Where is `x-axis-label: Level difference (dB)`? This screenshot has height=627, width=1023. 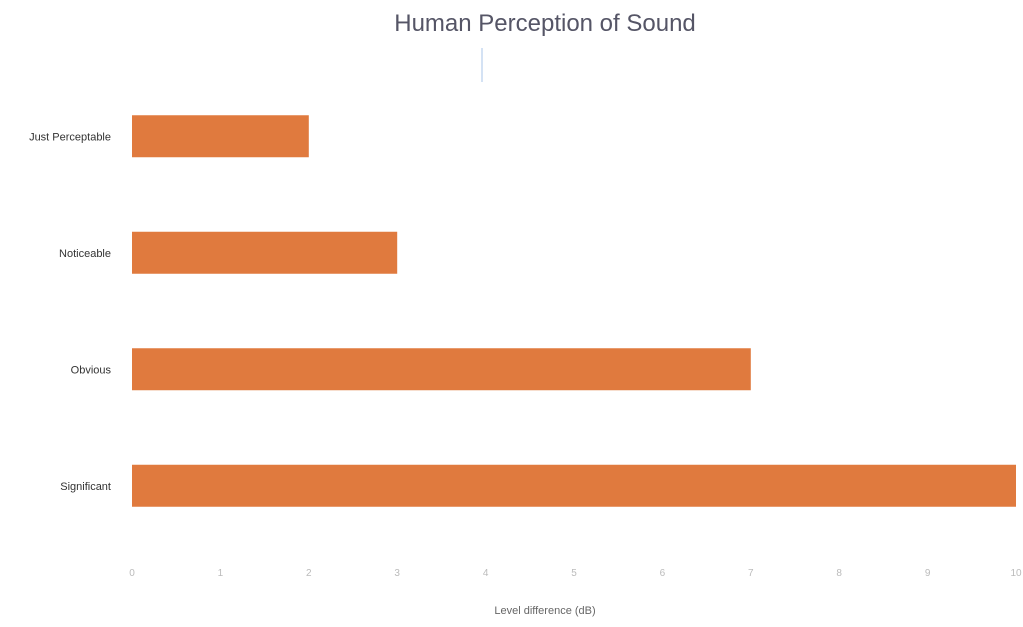 x-axis-label: Level difference (dB) is located at coordinates (544, 611).